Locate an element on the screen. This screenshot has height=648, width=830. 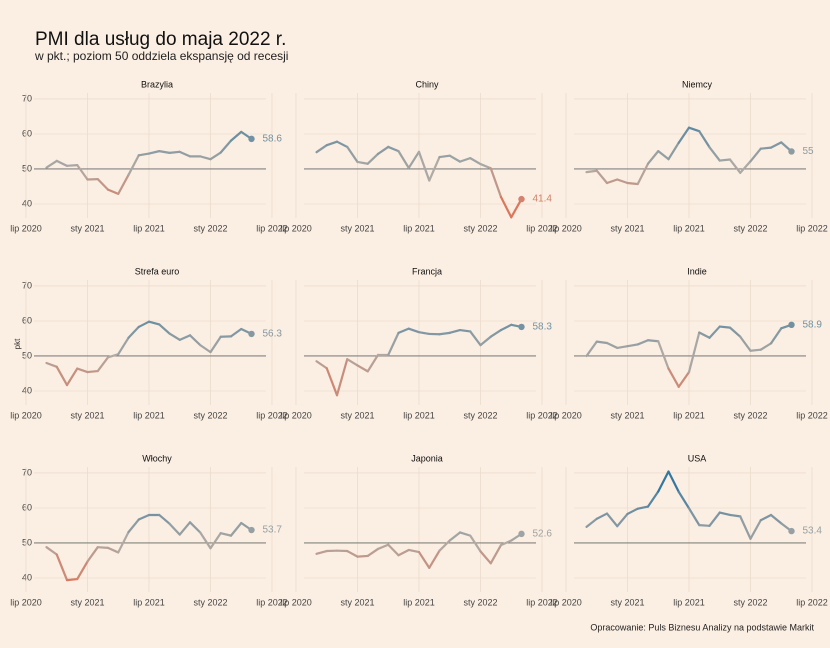
end-label: 53.7 is located at coordinates (273, 530).